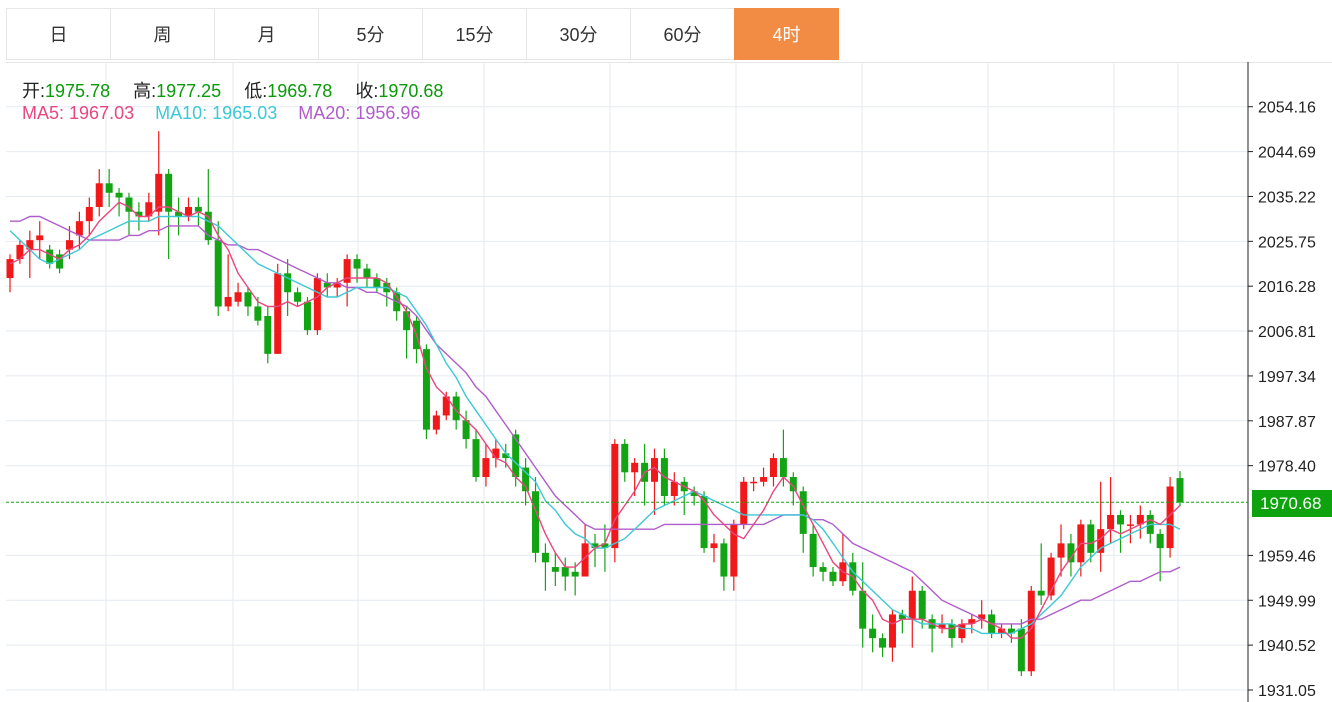  I want to click on y-tick-label: 1978.40, so click(1287, 467).